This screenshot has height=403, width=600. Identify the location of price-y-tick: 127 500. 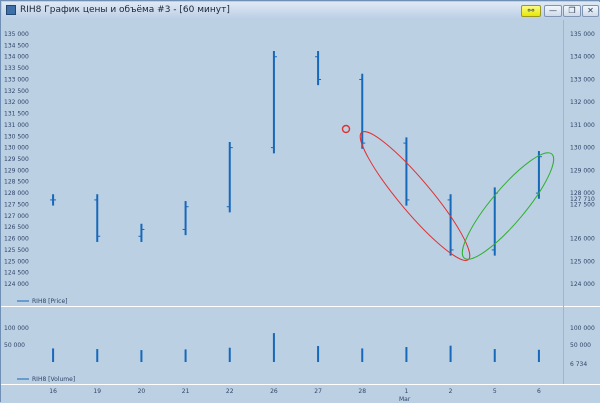
(16, 204).